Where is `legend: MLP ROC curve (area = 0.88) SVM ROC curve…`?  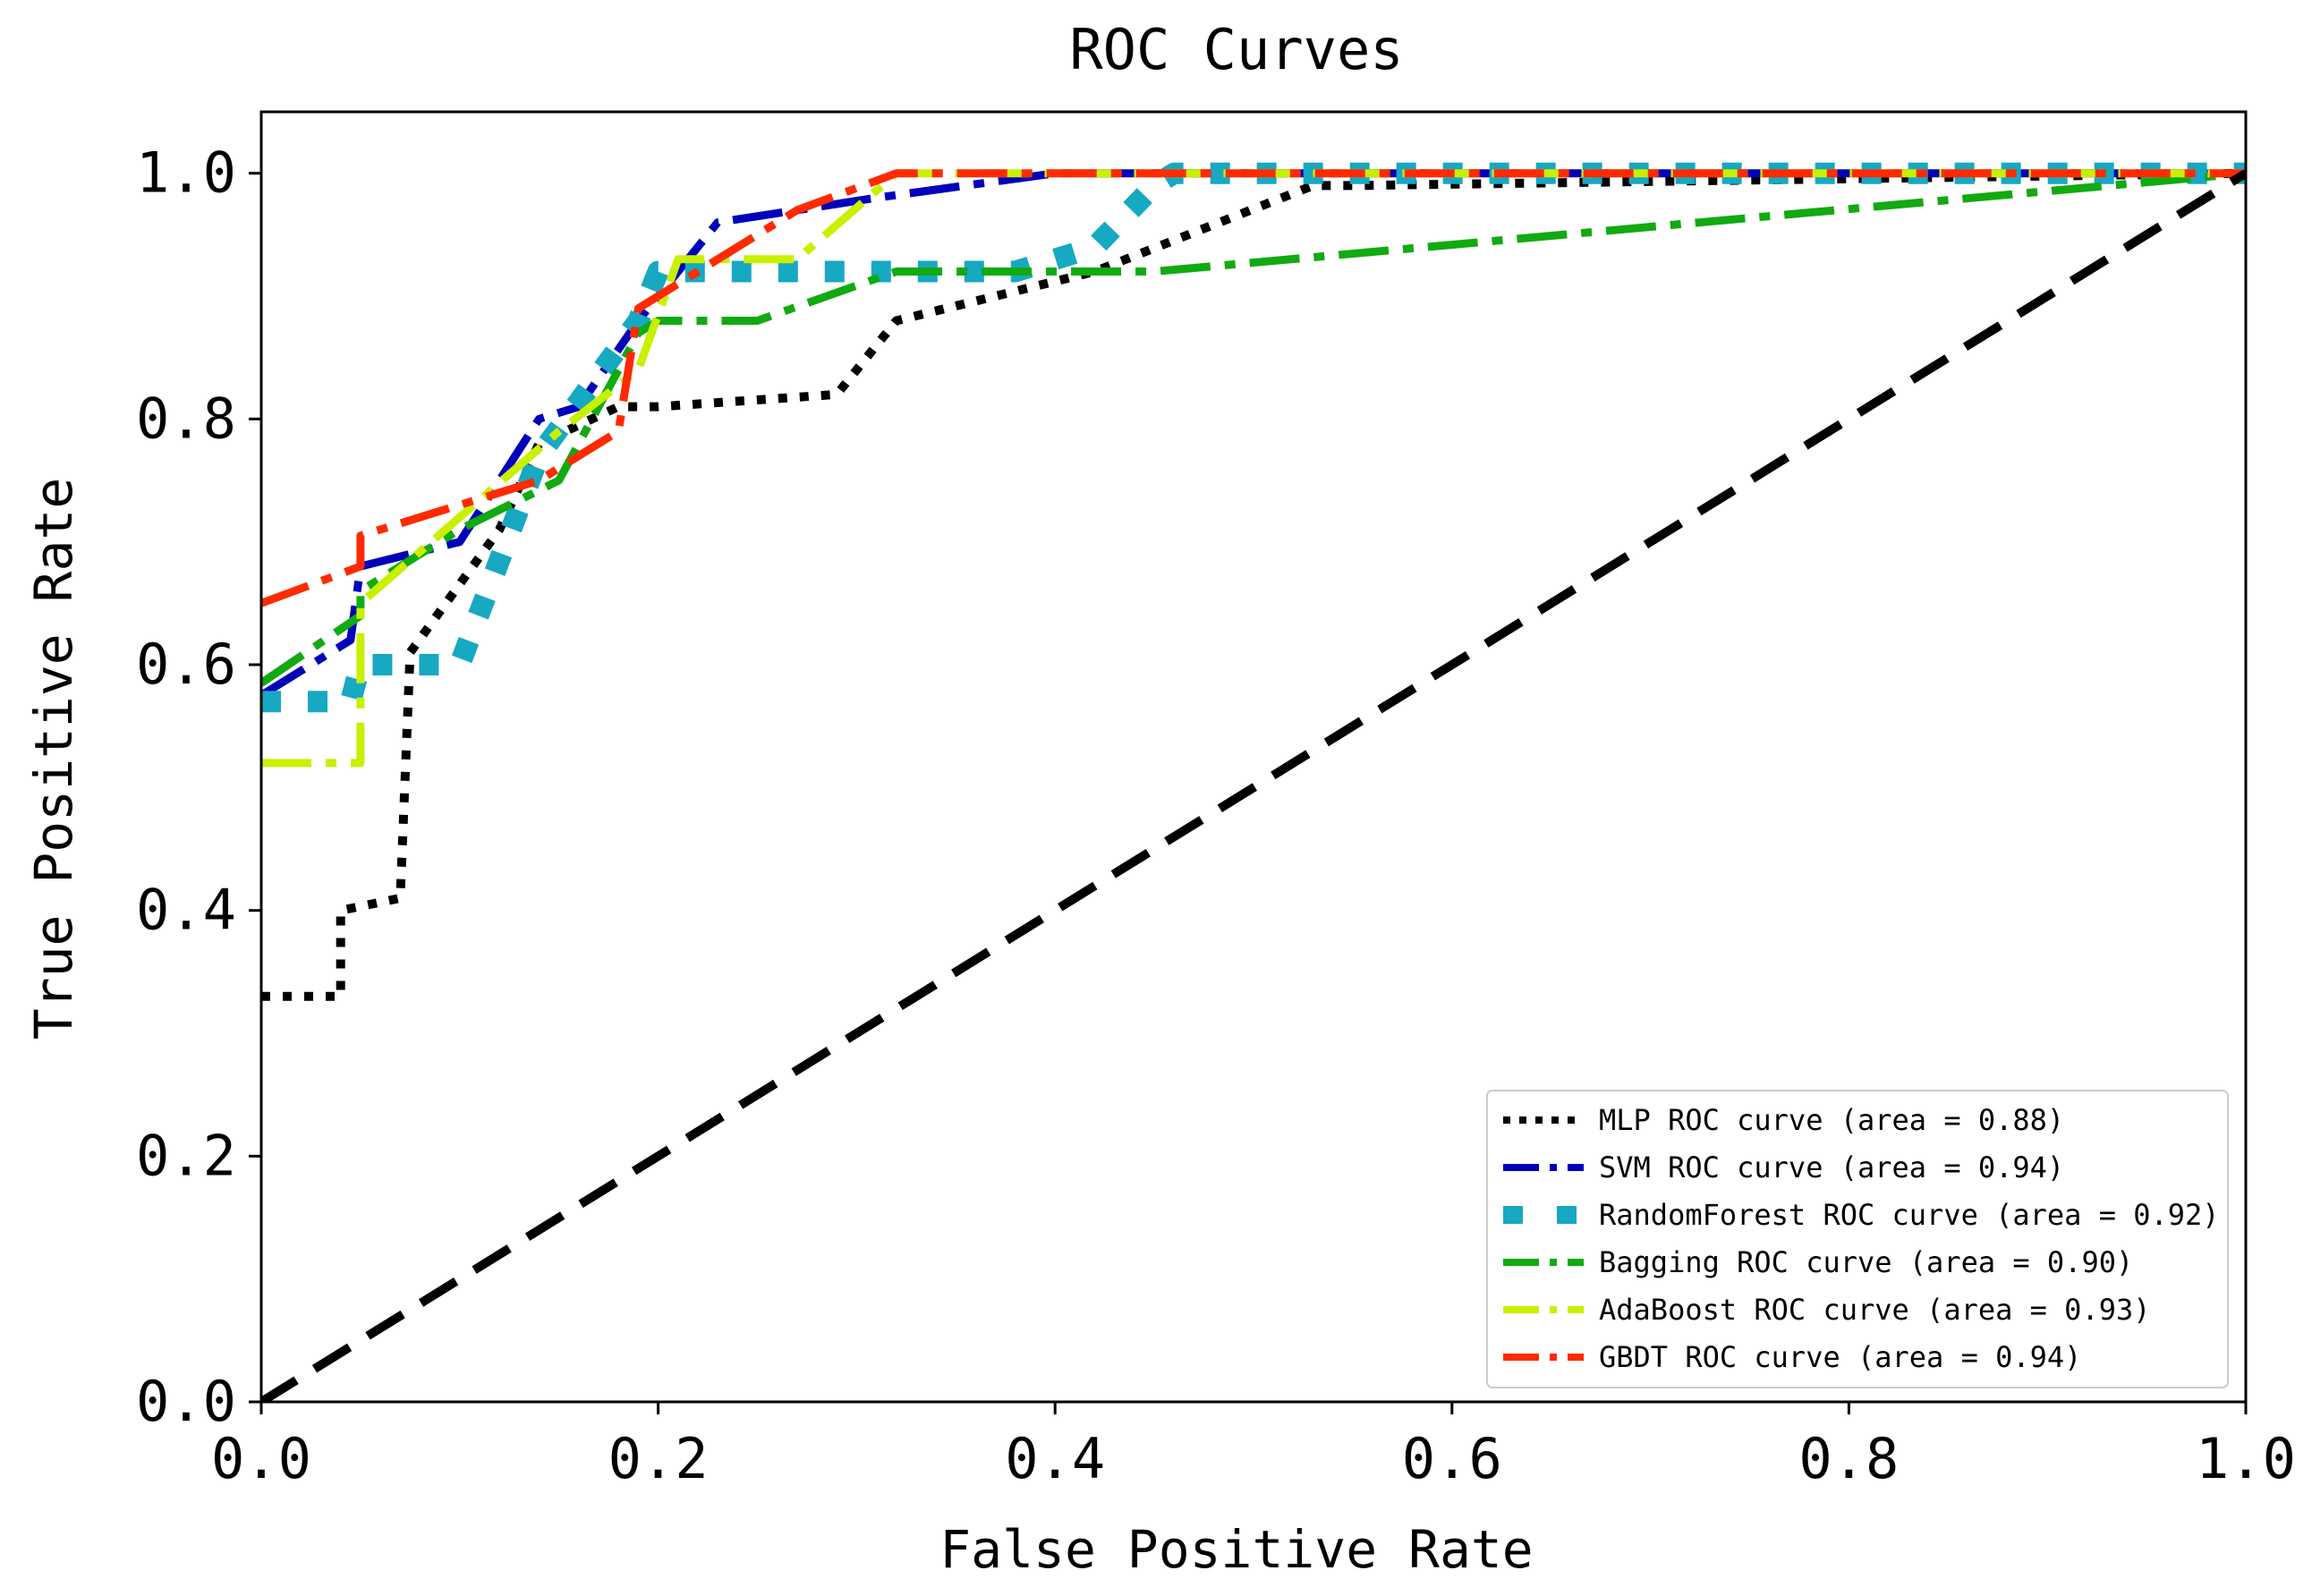 legend: MLP ROC curve (area = 0.88) SVM ROC curve… is located at coordinates (1857, 1239).